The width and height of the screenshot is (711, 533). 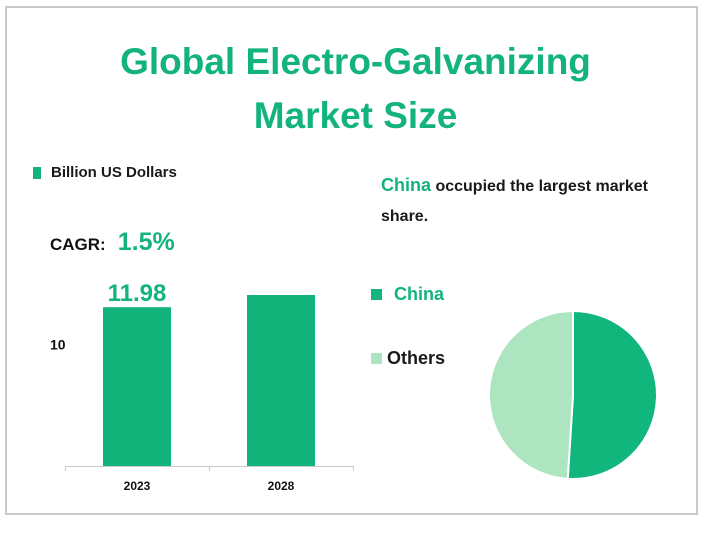 I want to click on share-note: China occupied the largest market share., so click(x=531, y=201).